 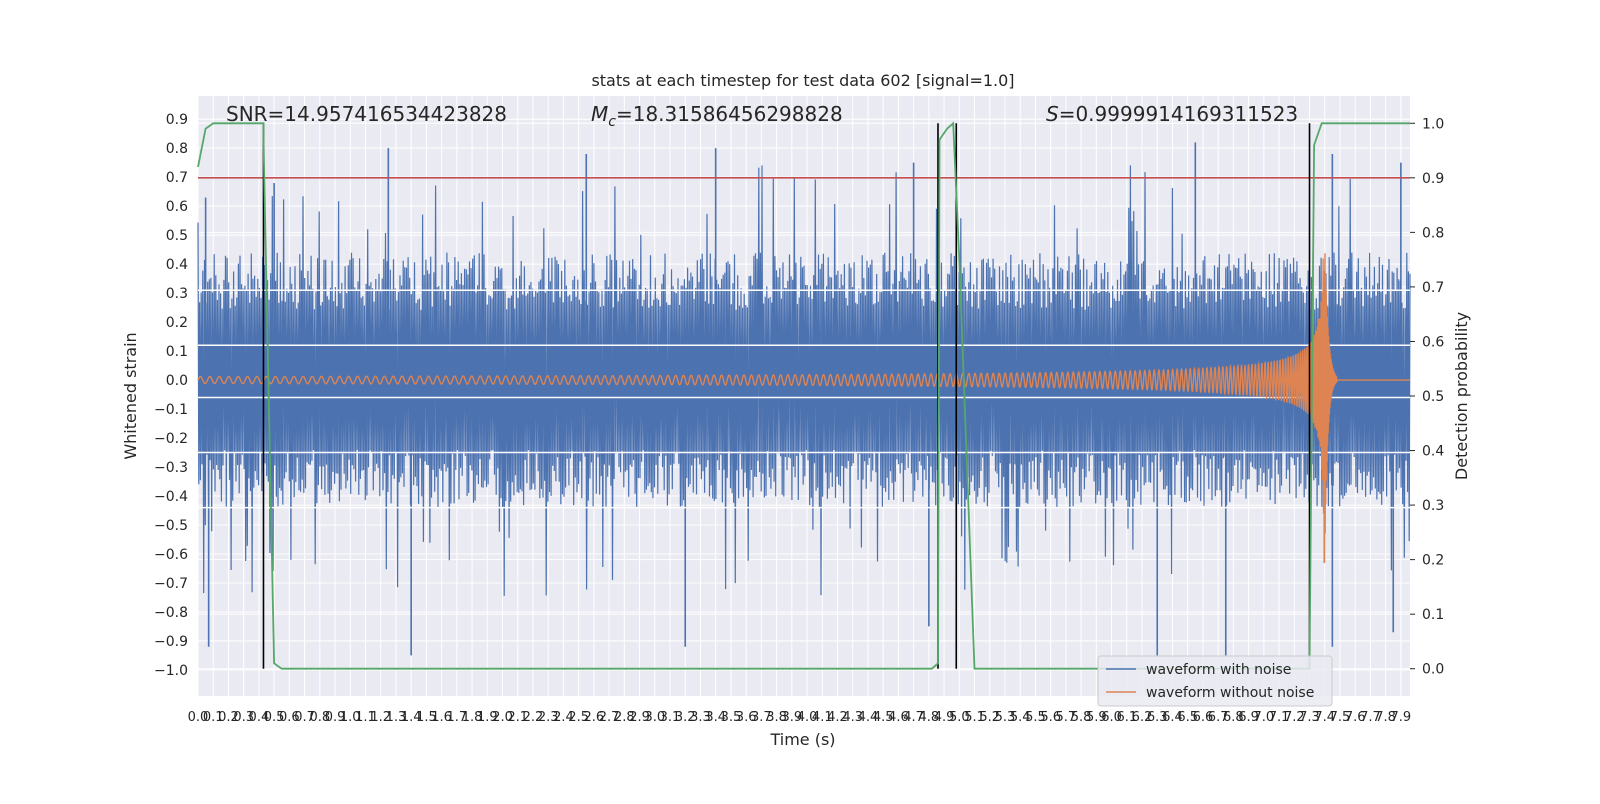 What do you see at coordinates (837, 717) in the screenshot?
I see `x-tick-label: 4.2` at bounding box center [837, 717].